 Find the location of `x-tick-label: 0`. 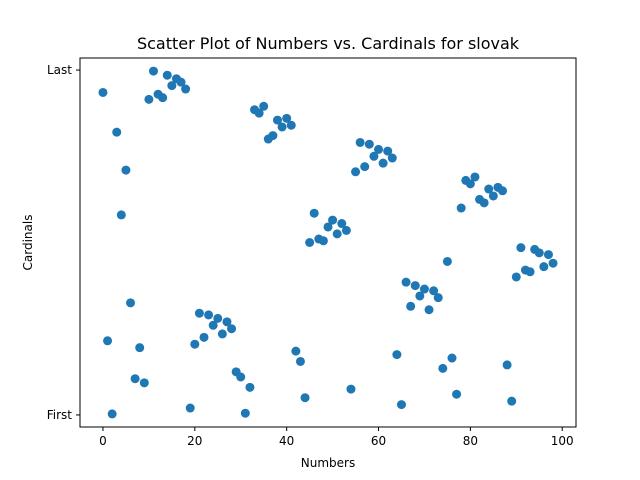

x-tick-label: 0 is located at coordinates (103, 441).